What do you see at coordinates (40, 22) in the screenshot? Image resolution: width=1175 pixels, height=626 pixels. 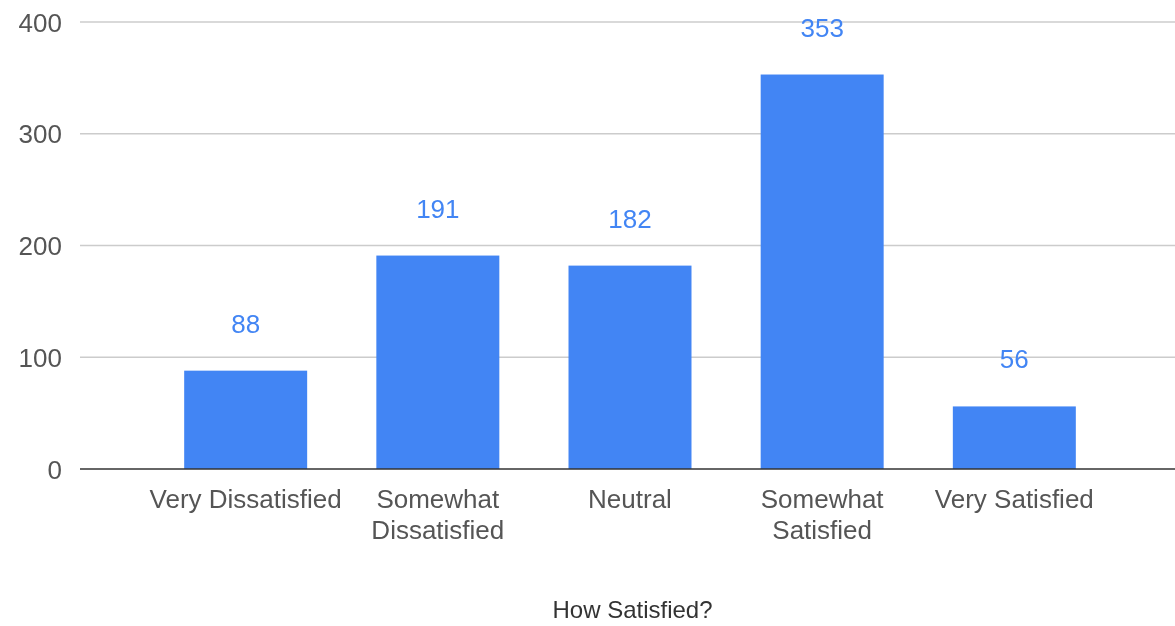 I see `y-tick-label: 400` at bounding box center [40, 22].